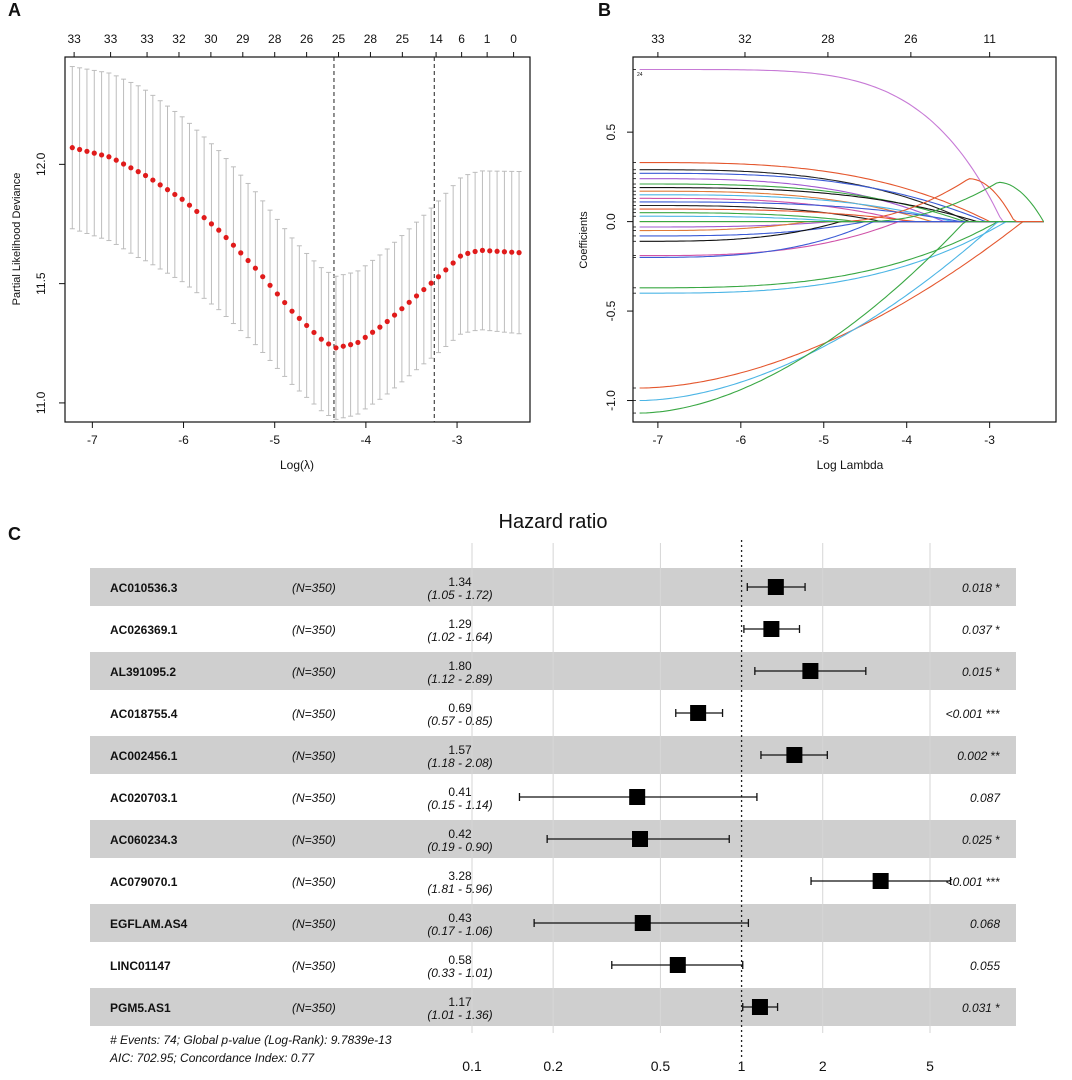  I want to click on panel-c-gene-label: LINC01147, so click(140, 966).